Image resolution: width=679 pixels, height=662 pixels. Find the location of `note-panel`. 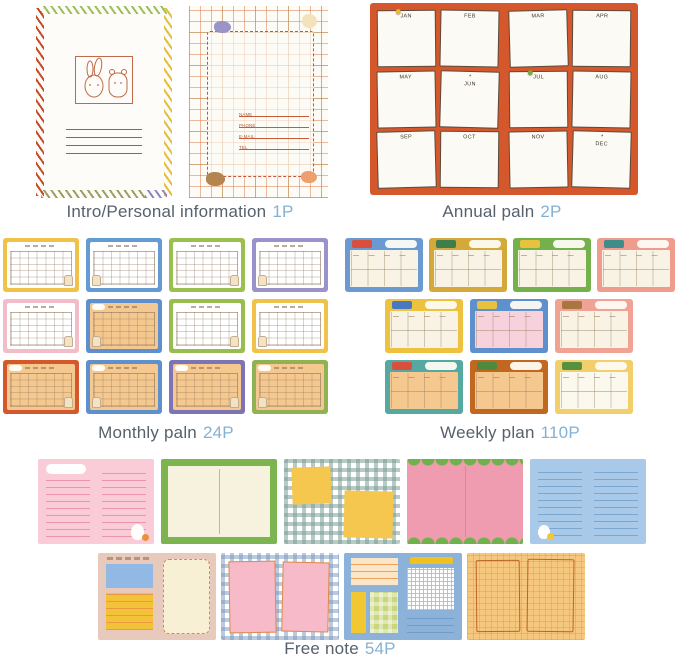

note-panel is located at coordinates (305, 597).